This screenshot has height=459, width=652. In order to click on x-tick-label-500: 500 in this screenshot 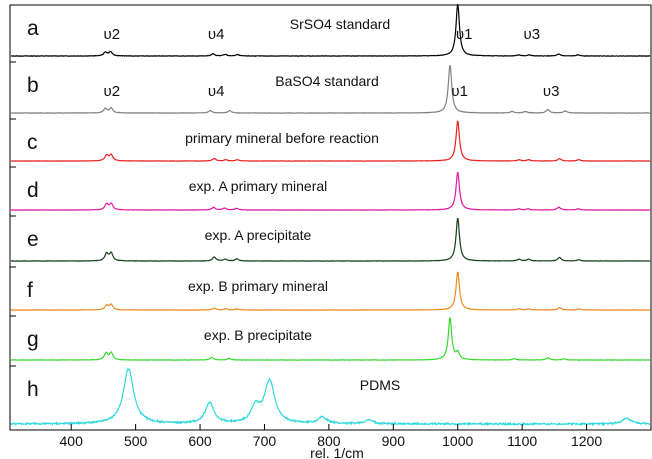, I will do `click(136, 441)`.